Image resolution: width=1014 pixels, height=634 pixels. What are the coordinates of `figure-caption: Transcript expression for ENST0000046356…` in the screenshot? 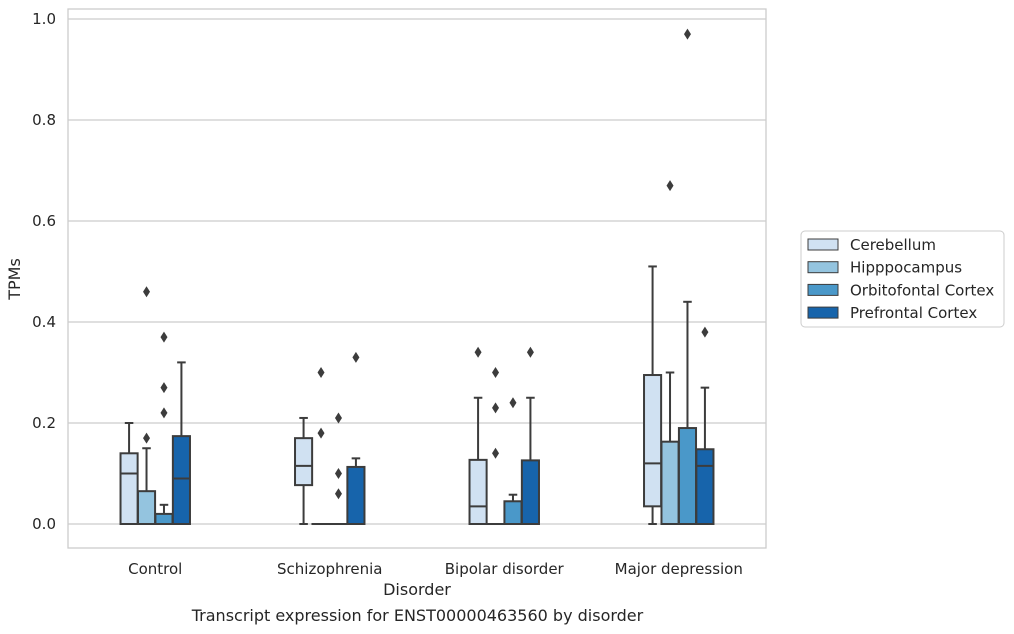 It's located at (417, 615).